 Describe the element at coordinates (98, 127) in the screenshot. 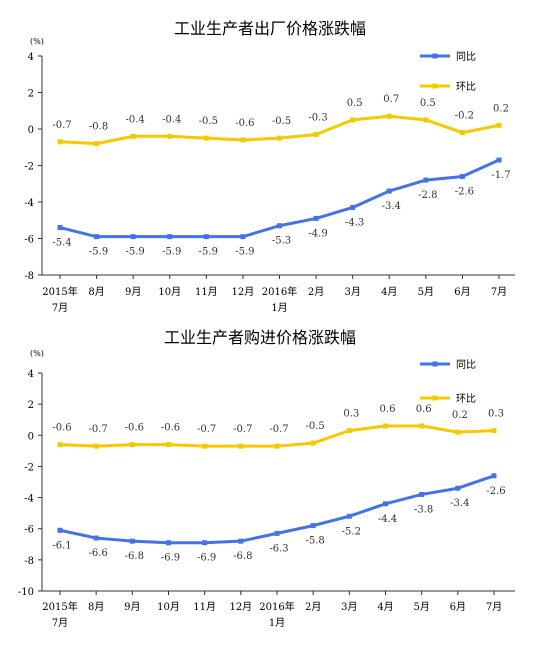

I see `data-label: -0.8` at that location.